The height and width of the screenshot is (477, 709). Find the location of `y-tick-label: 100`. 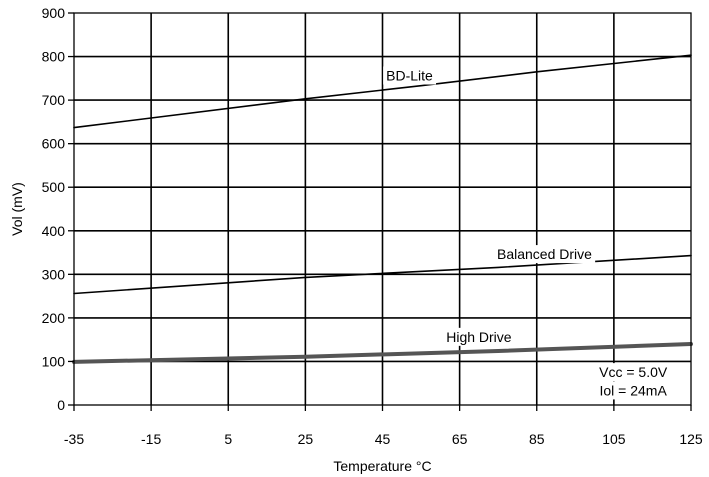

y-tick-label: 100 is located at coordinates (54, 361).